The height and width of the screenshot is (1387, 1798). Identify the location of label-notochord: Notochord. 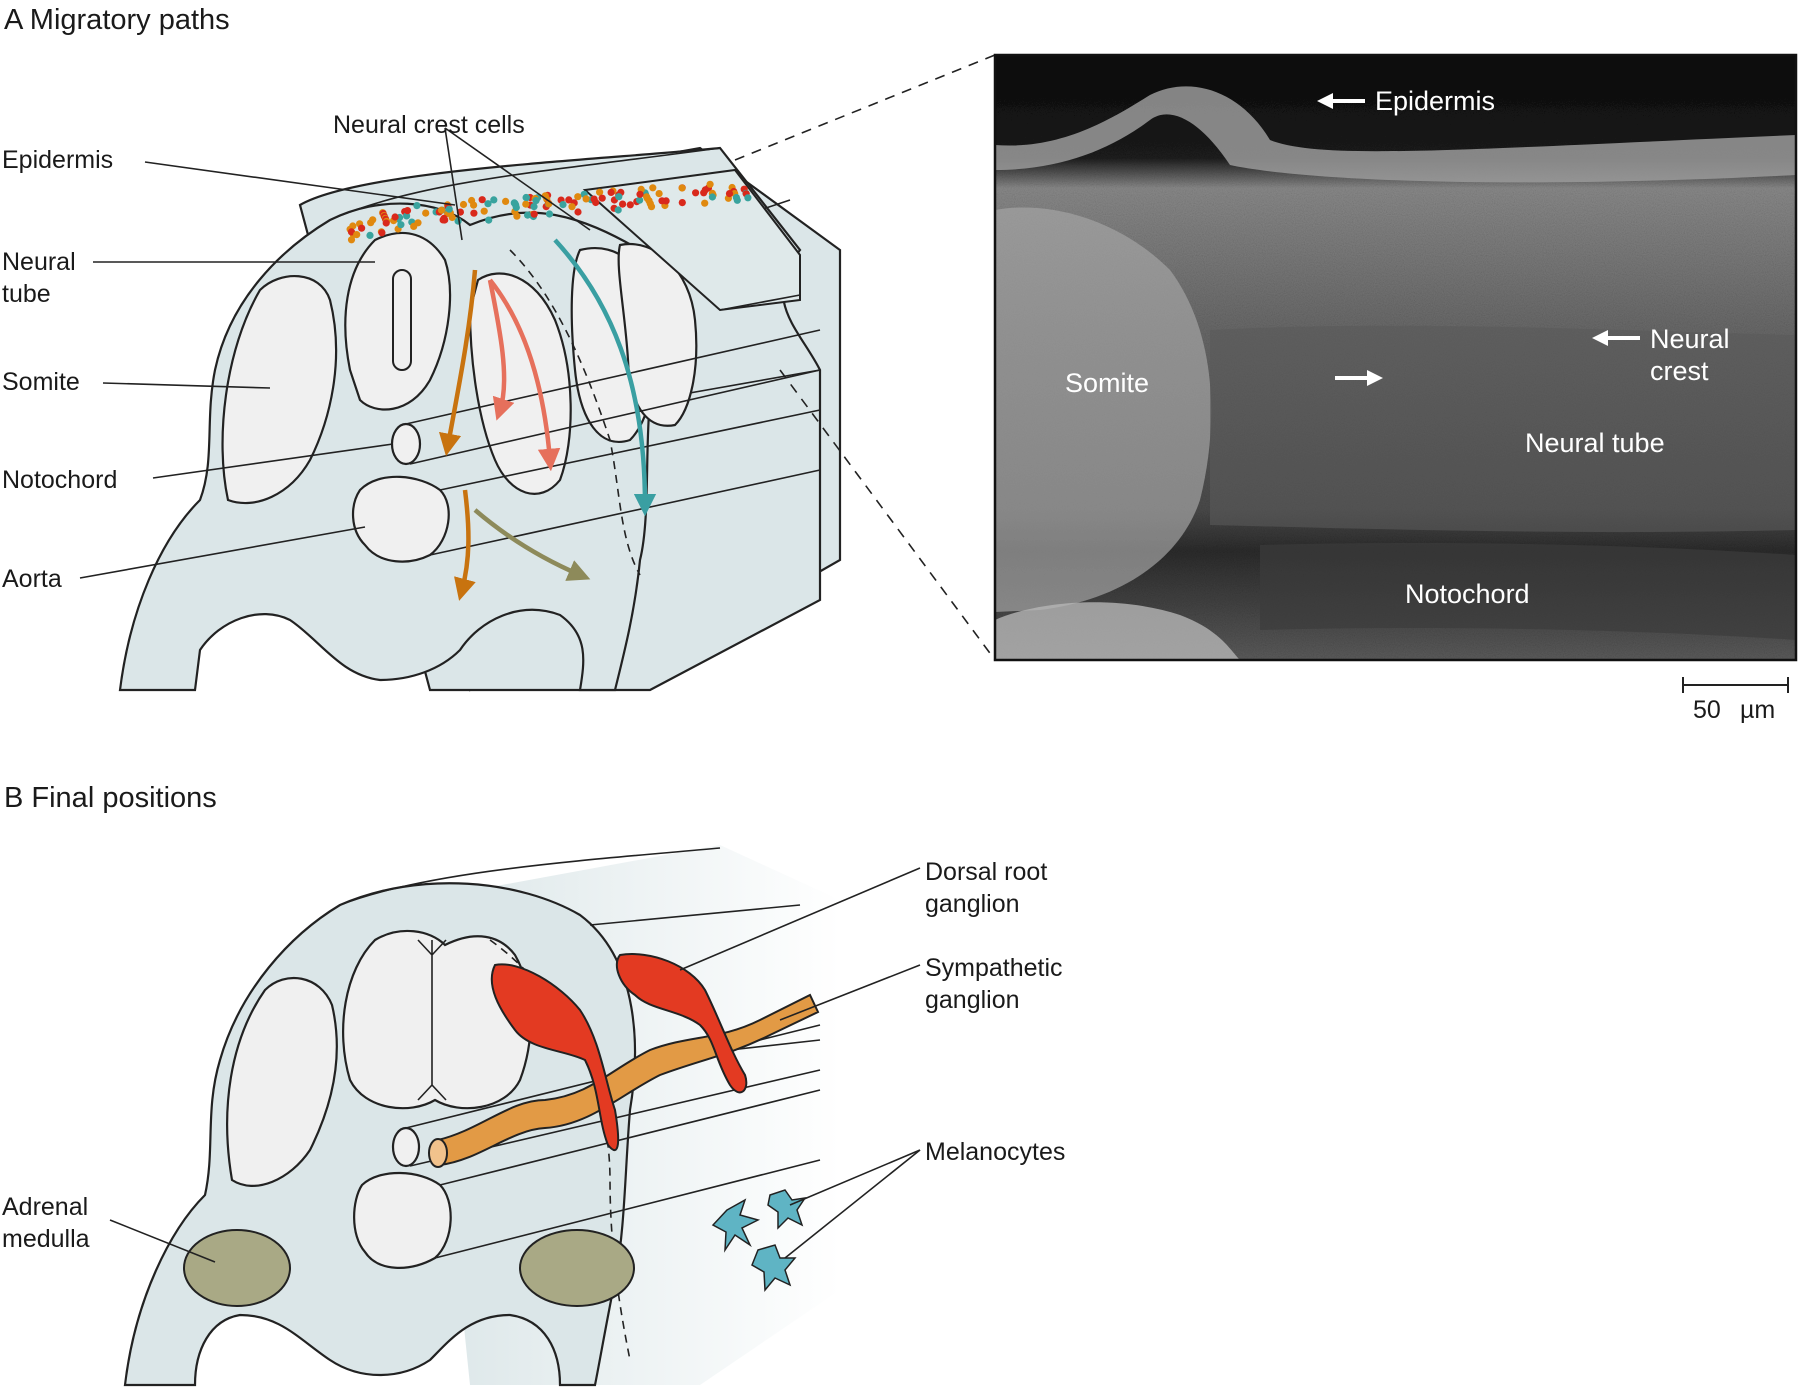
(59, 480).